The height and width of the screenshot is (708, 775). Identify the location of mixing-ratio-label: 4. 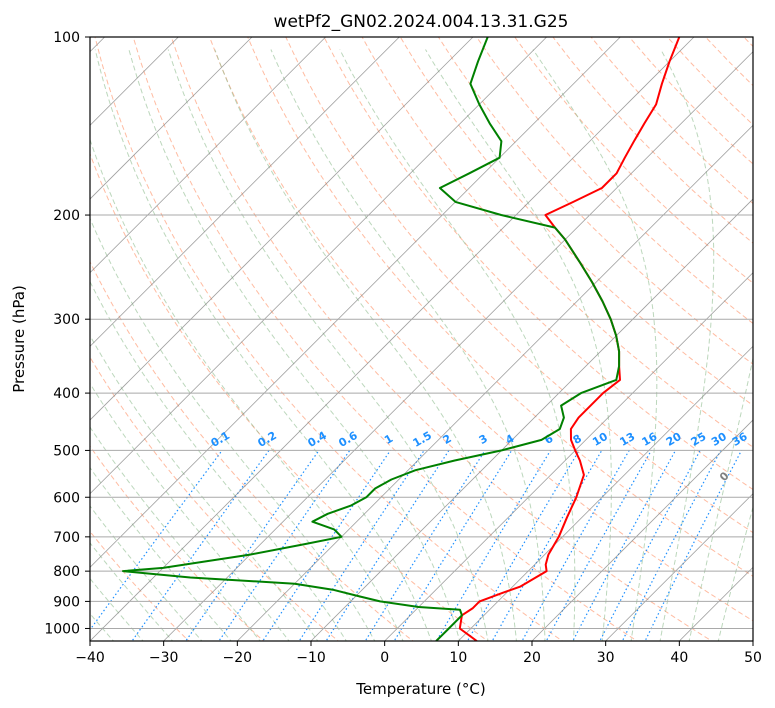
(509, 439).